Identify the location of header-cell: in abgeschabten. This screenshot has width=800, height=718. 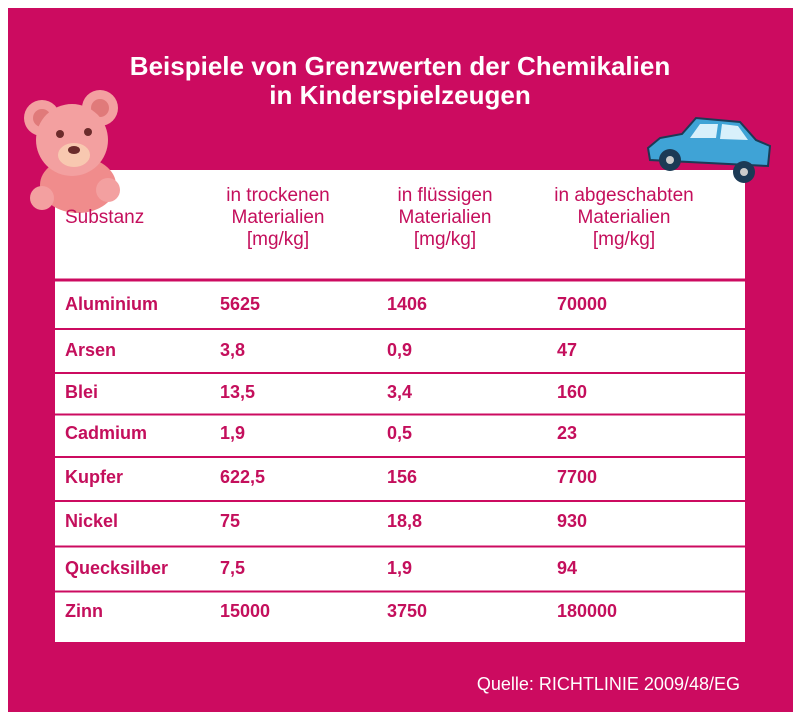
(623, 195).